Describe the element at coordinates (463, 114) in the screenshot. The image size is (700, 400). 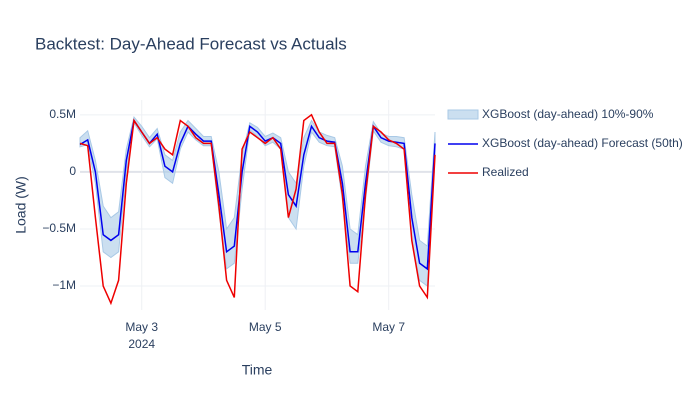
I see `legend-swatch` at that location.